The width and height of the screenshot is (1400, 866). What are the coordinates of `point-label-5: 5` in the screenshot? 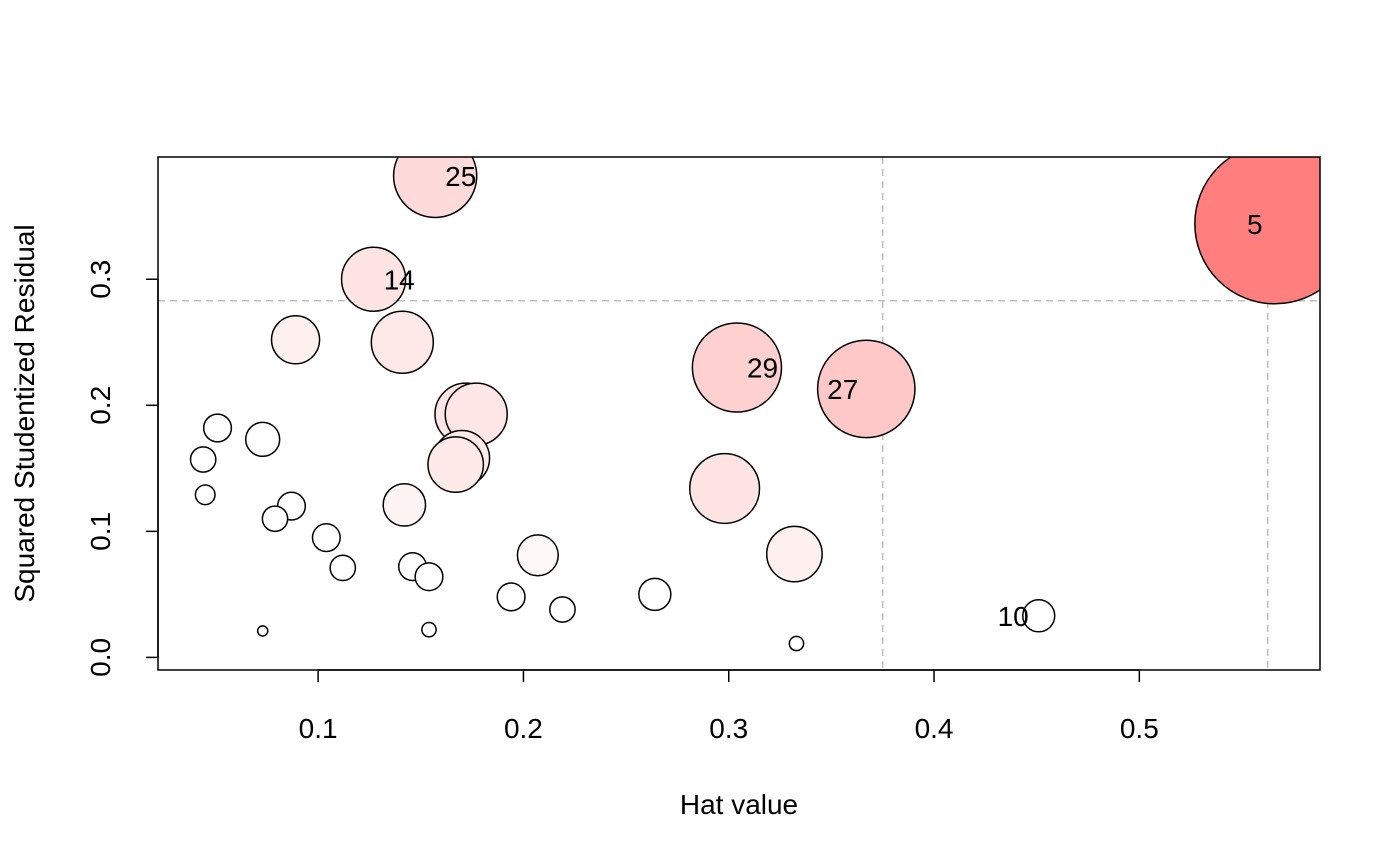 It's located at (1255, 224).